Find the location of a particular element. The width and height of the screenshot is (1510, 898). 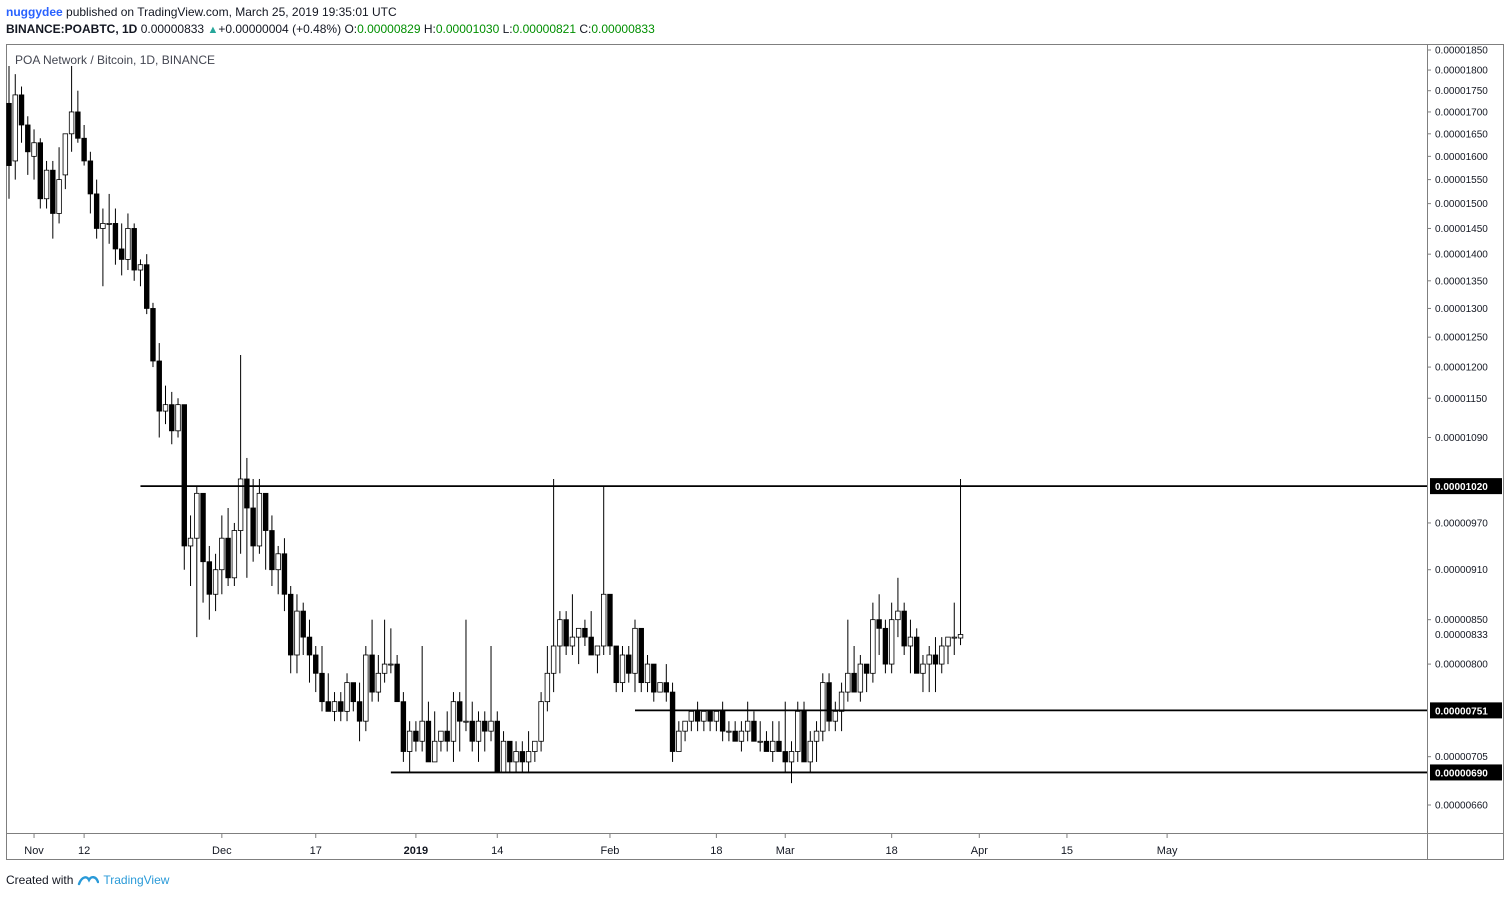

price-labels: 0.00001020 0.00000833 0.00000751 0.00000690 is located at coordinates (1466, 629).